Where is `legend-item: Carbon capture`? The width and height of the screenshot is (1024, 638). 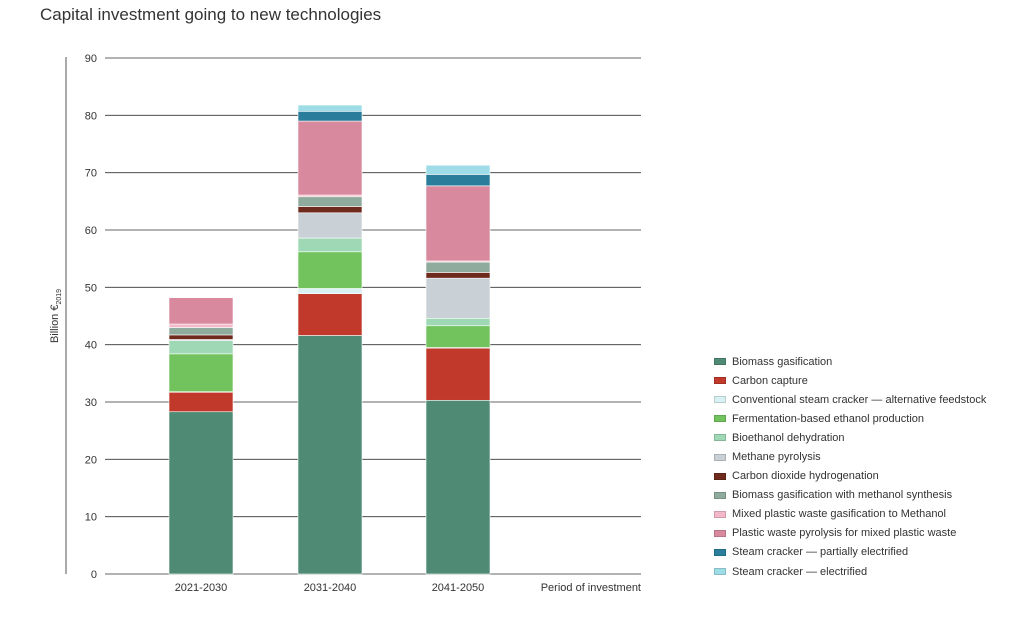 legend-item: Carbon capture is located at coordinates (850, 380).